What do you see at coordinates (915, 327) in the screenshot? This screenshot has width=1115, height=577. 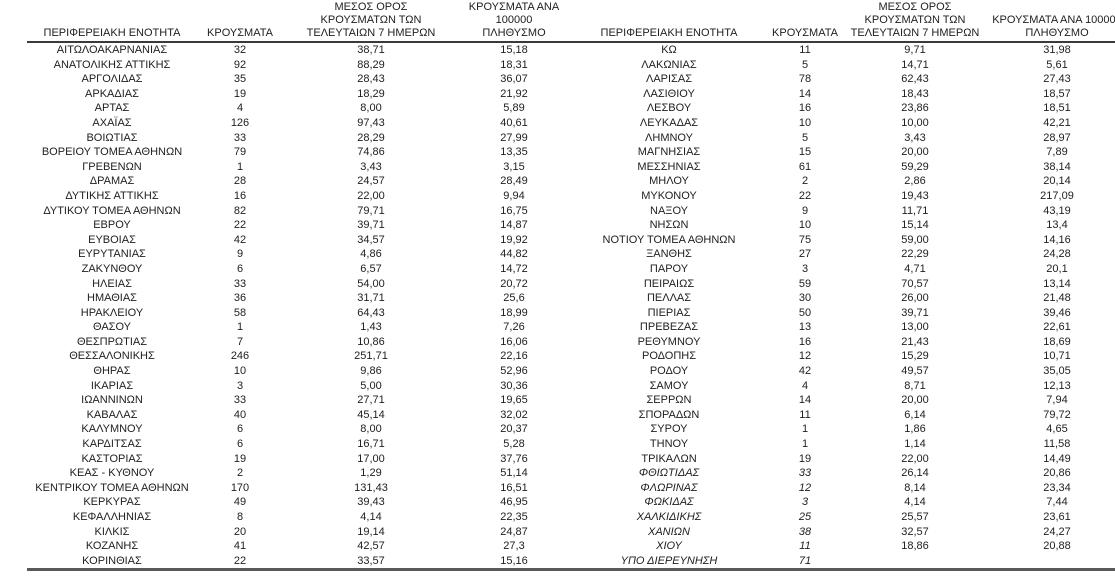 I see `avg7-cell: 13,00` at bounding box center [915, 327].